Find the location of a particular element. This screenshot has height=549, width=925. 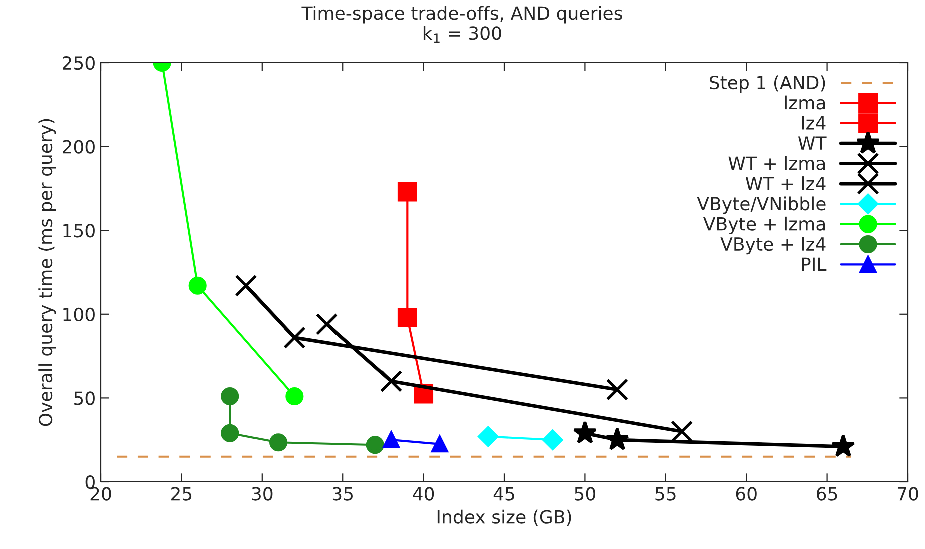

legend-label: VByte + lzma is located at coordinates (765, 225).